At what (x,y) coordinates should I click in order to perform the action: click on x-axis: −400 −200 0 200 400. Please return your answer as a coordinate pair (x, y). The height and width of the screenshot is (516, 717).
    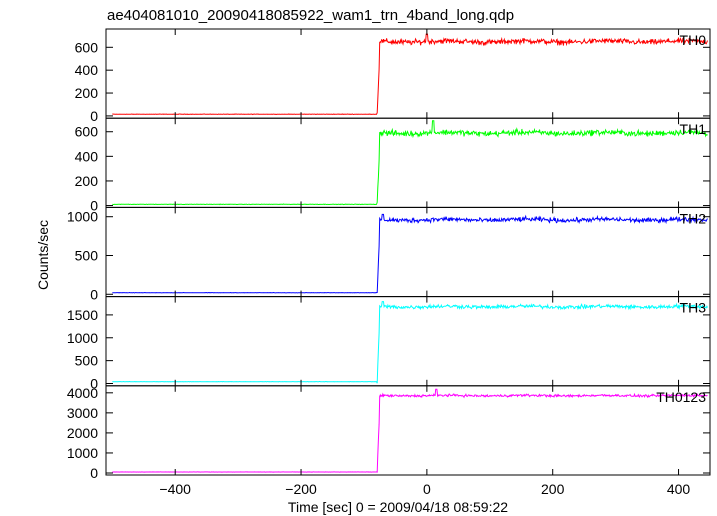
    Looking at the image, I should click on (424, 489).